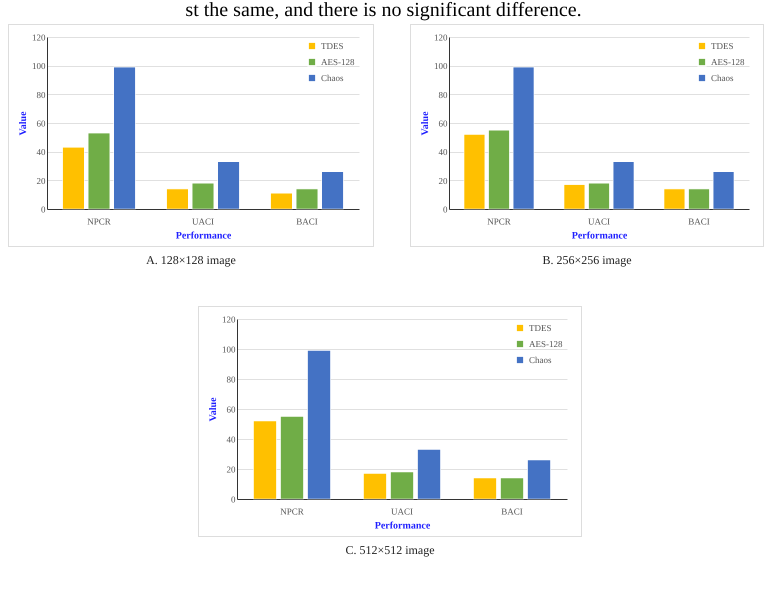 The height and width of the screenshot is (595, 767). I want to click on text: A. 128×128 image, so click(191, 260).